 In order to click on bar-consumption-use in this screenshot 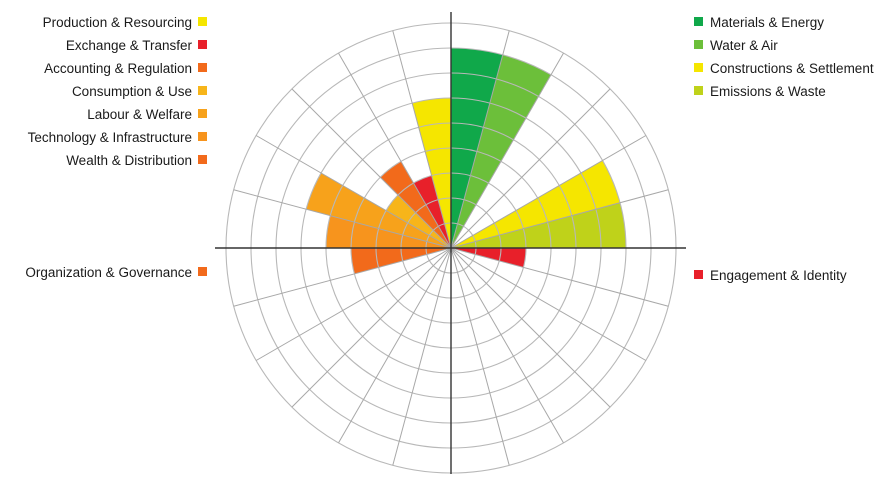, I will do `click(418, 221)`.